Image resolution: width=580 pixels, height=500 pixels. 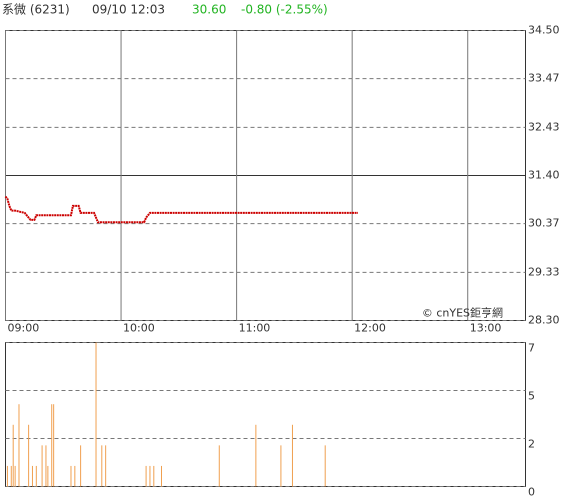 What do you see at coordinates (462, 313) in the screenshot?
I see `watermark: © cnYES鉅亨網` at bounding box center [462, 313].